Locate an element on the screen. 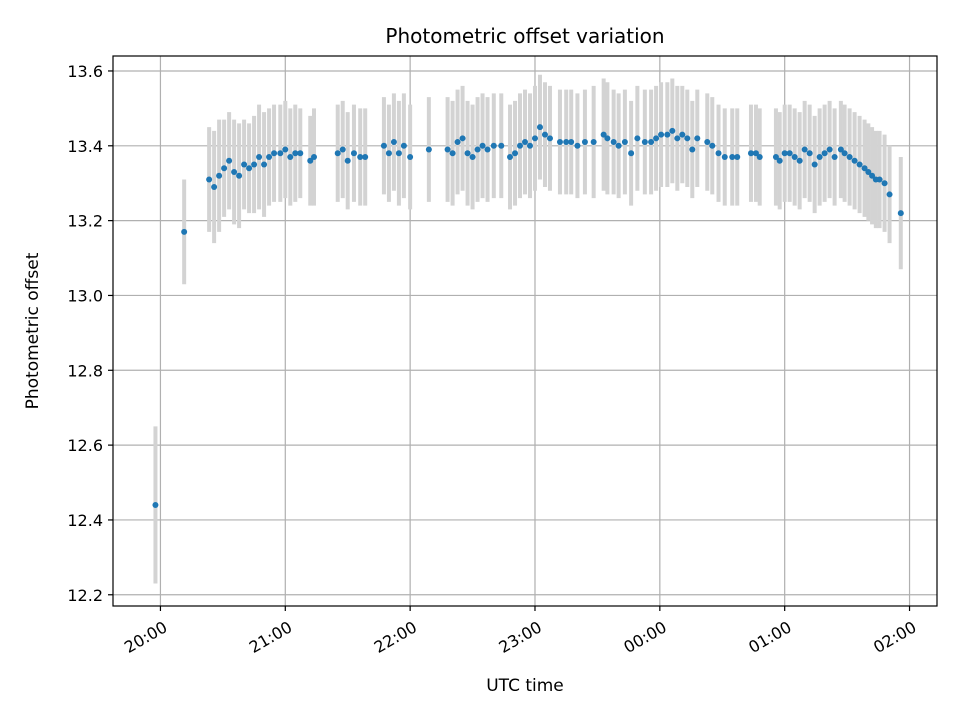 The width and height of the screenshot is (960, 720). y-tick-label: 12.2 is located at coordinates (85, 595).